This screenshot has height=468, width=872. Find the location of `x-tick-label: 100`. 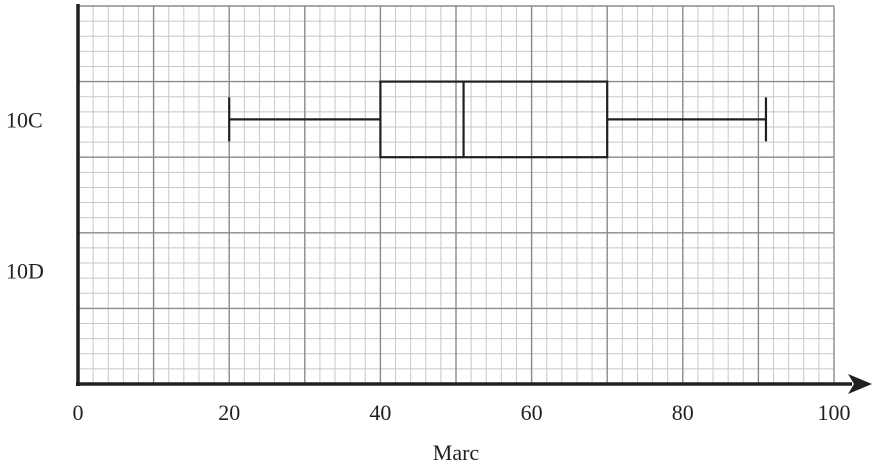

x-tick-label: 100 is located at coordinates (834, 412).